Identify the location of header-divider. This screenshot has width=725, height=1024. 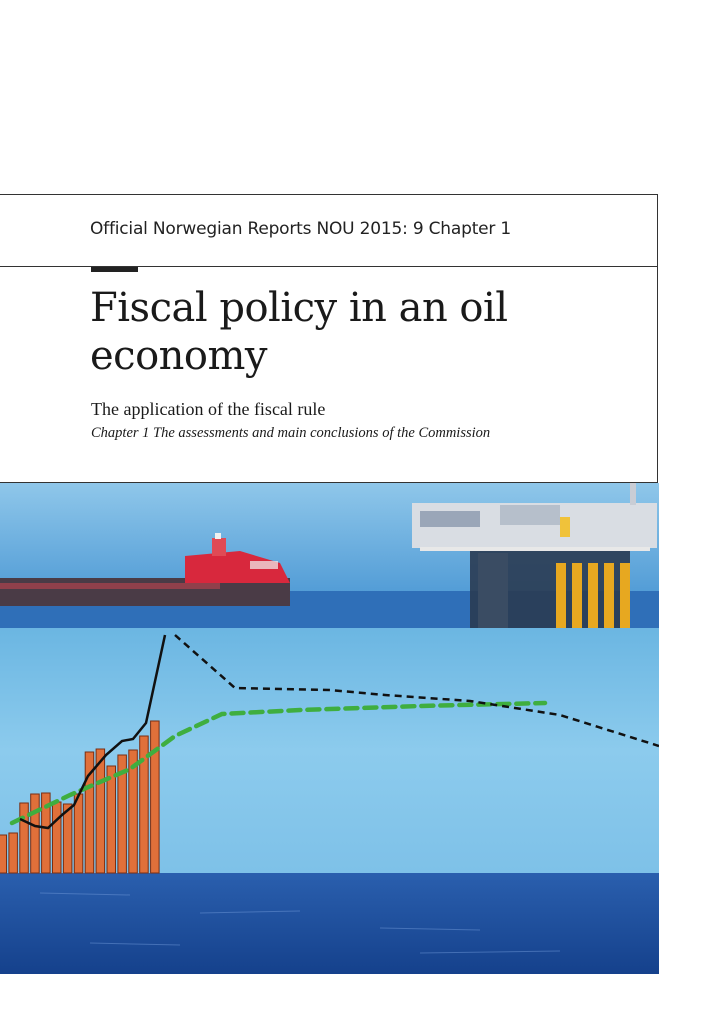
(329, 266).